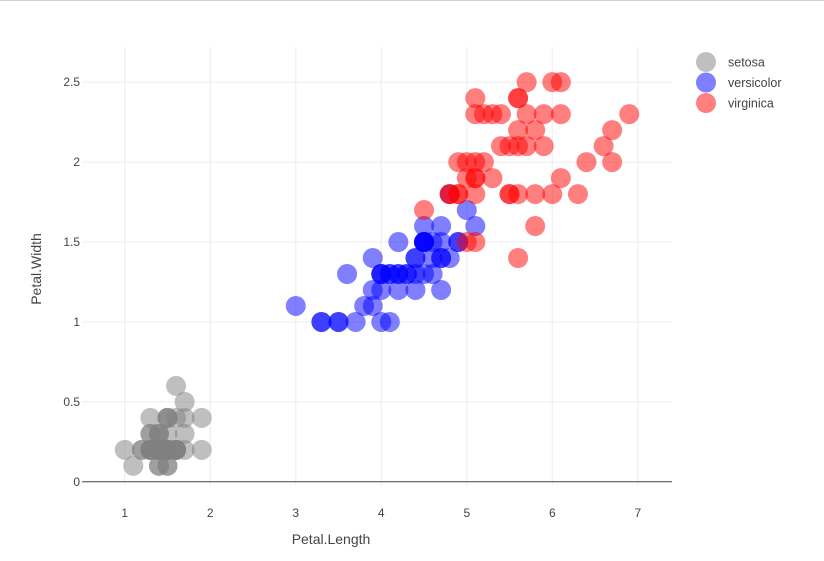  What do you see at coordinates (295, 513) in the screenshot?
I see `x-tick-label: 3` at bounding box center [295, 513].